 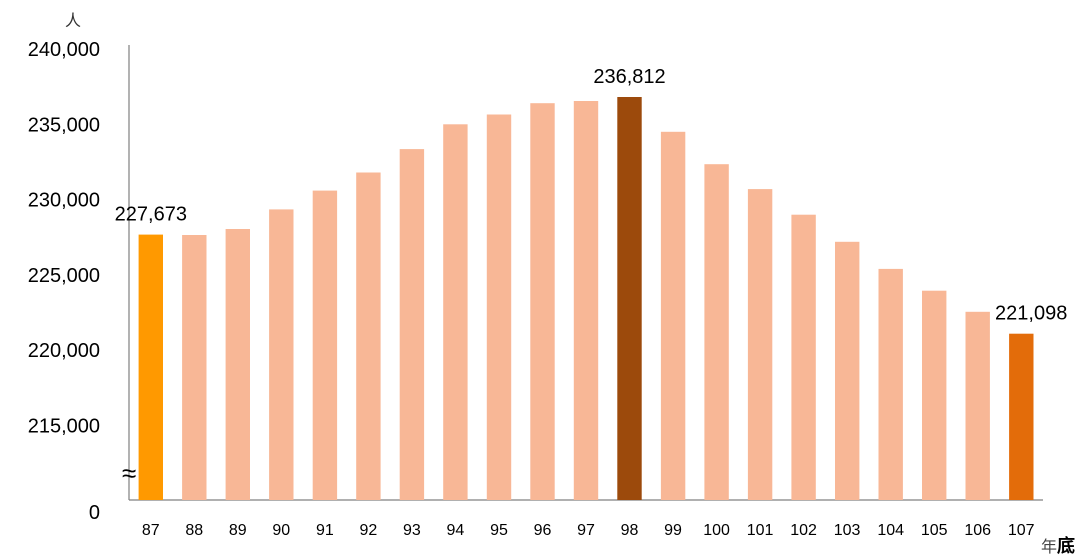 I want to click on x-tick-label: 93, so click(x=412, y=530).